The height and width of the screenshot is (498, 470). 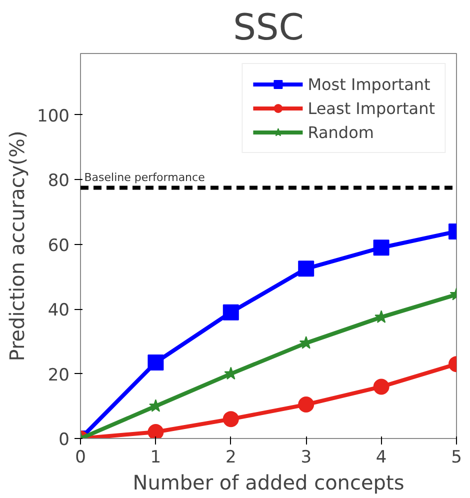 What do you see at coordinates (230, 458) in the screenshot?
I see `x-tick-label: 2` at bounding box center [230, 458].